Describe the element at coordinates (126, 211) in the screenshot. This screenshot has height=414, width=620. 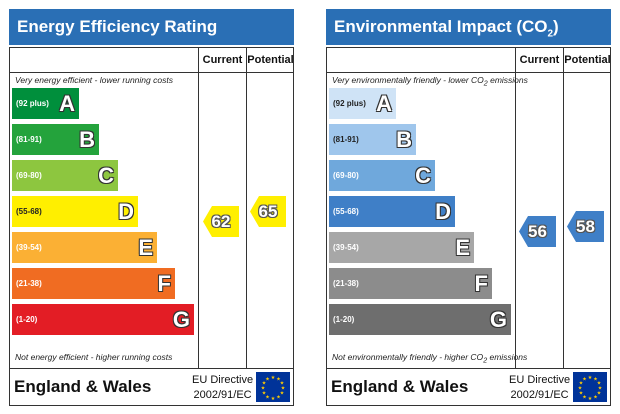
I see `band-letter: D` at that location.